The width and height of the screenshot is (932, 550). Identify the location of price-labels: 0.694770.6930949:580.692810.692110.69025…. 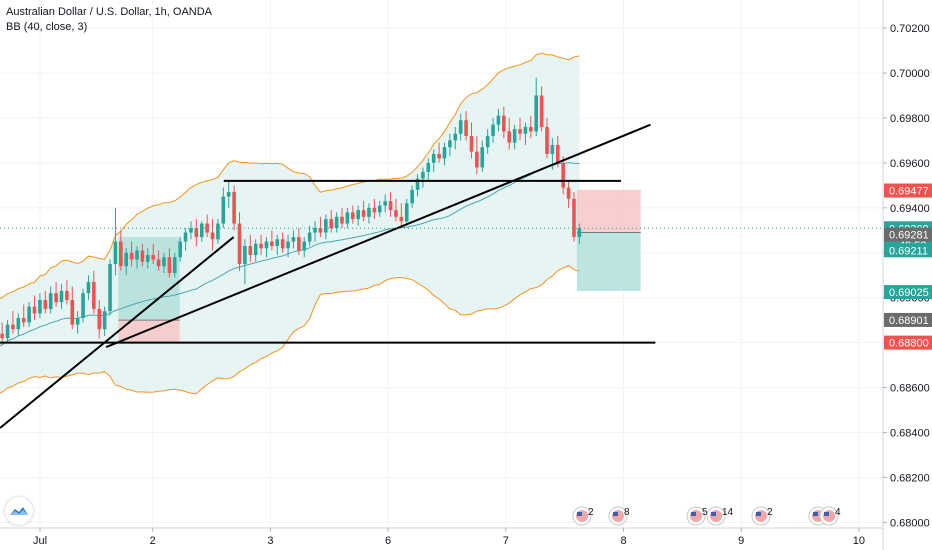
(908, 266).